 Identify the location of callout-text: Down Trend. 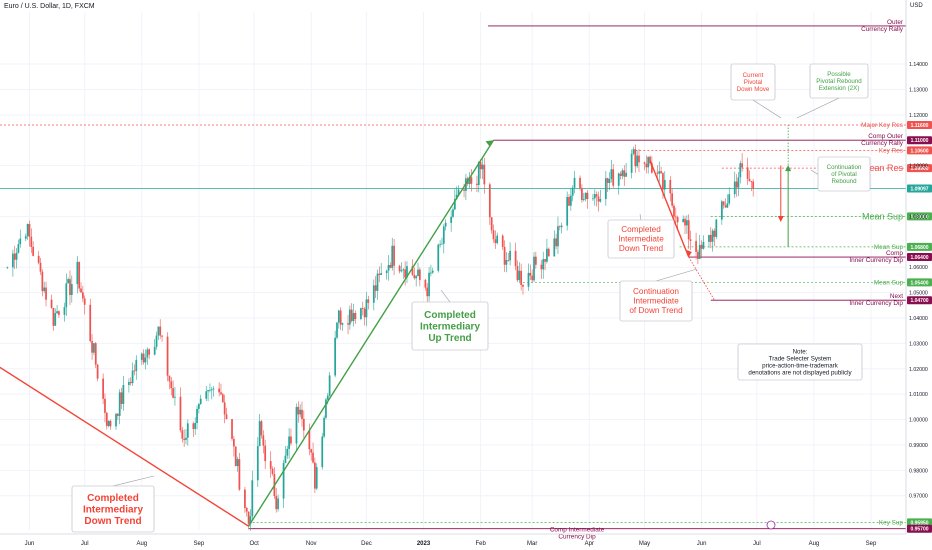
(641, 248).